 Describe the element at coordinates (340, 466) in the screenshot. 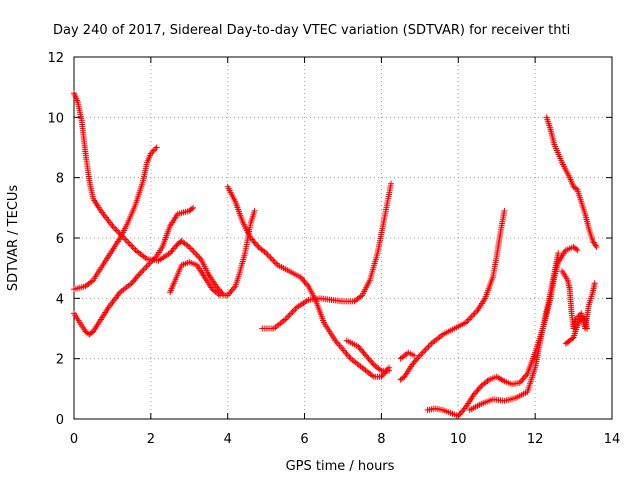

I see `x-axis-label: GPS time / hours` at that location.